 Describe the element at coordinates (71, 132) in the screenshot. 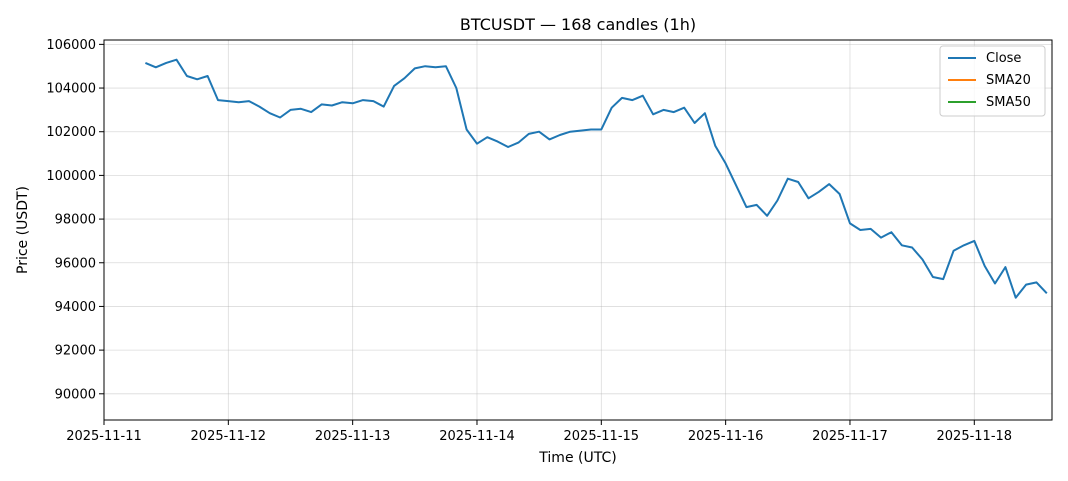

I see `y-tick-label: 102000` at that location.